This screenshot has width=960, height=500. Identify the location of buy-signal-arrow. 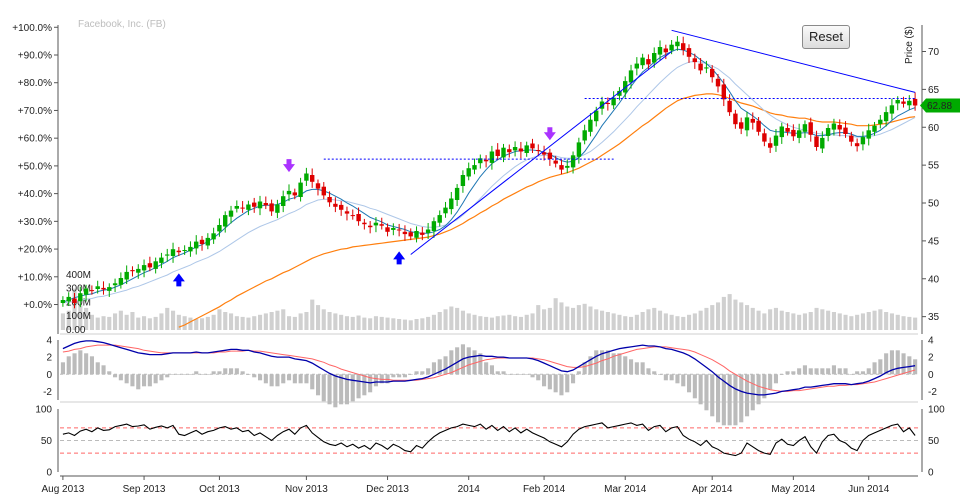
(178, 280).